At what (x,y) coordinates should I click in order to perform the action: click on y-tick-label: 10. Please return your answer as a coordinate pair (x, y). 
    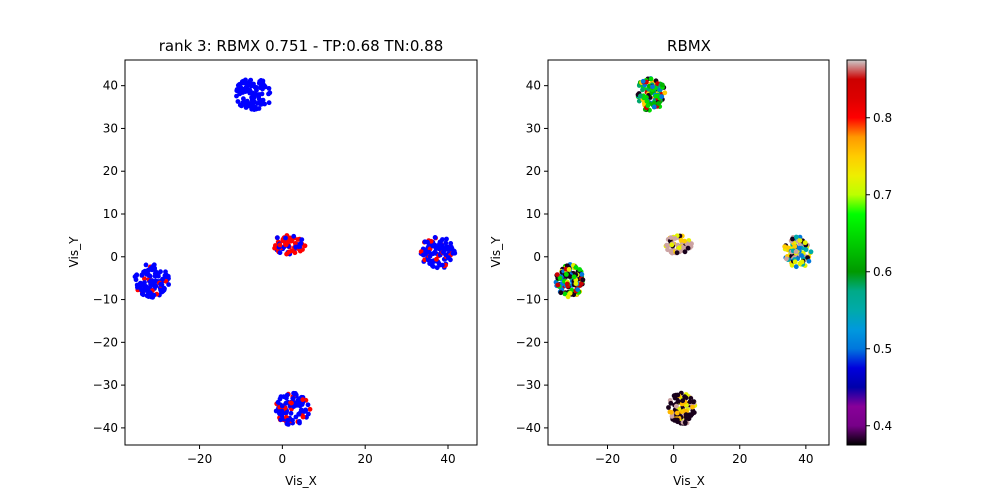
    Looking at the image, I should click on (110, 214).